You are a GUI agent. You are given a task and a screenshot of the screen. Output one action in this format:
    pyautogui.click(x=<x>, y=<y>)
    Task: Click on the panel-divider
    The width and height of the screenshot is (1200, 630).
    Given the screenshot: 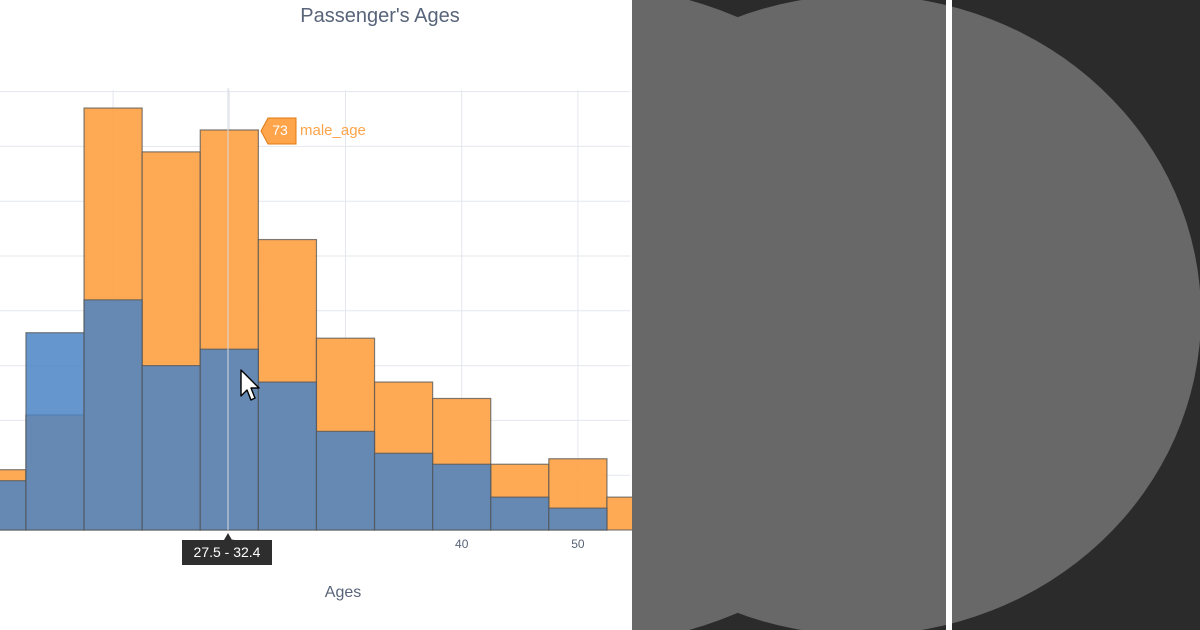 What is the action you would take?
    pyautogui.click(x=949, y=315)
    